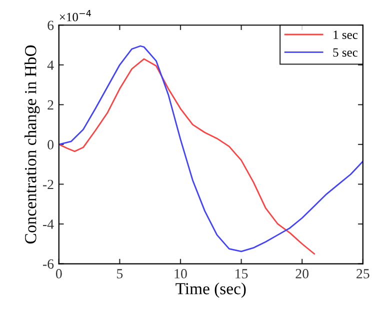 Image resolution: width=380 pixels, height=314 pixels. What do you see at coordinates (59, 273) in the screenshot?
I see `x-tick-label: 0` at bounding box center [59, 273].